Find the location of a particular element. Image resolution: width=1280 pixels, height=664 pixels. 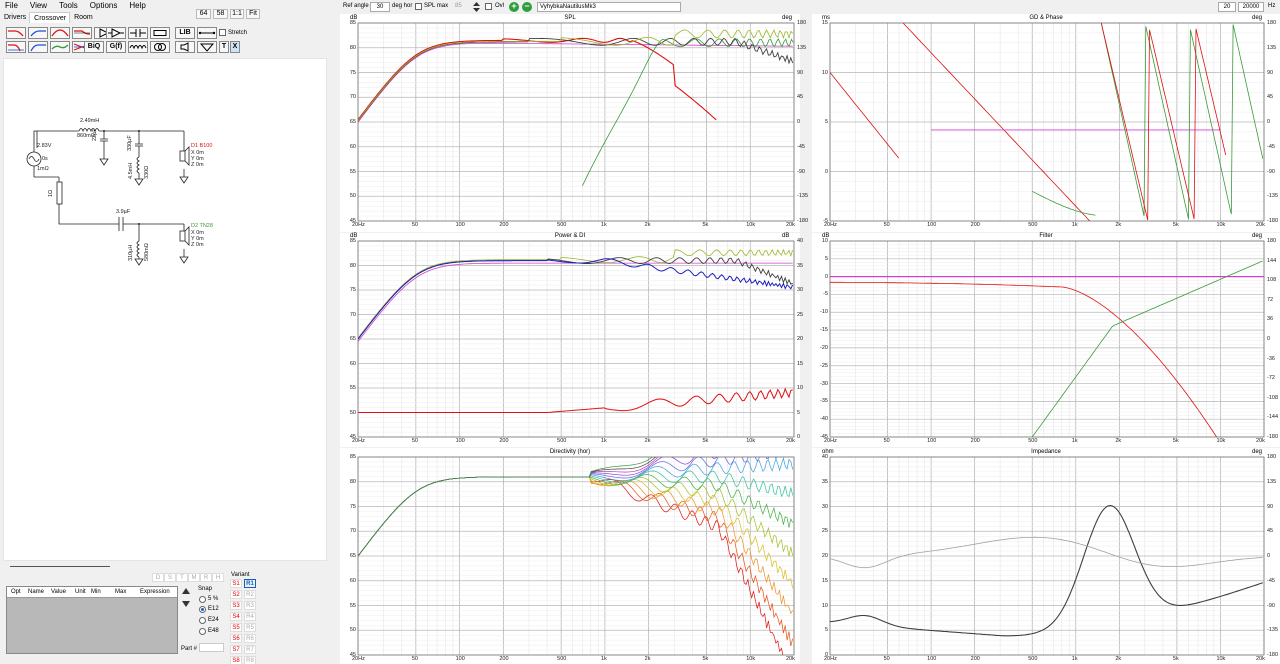

variant-s1-button: S1 is located at coordinates (236, 583).